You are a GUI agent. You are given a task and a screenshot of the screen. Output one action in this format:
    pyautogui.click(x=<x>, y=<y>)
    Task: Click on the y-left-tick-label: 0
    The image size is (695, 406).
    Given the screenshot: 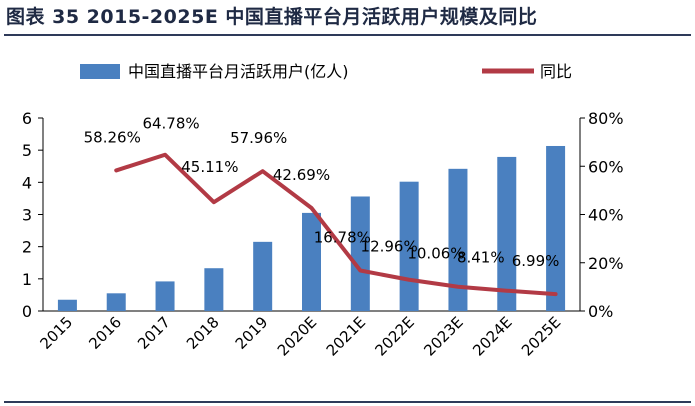 What is the action you would take?
    pyautogui.click(x=27, y=311)
    